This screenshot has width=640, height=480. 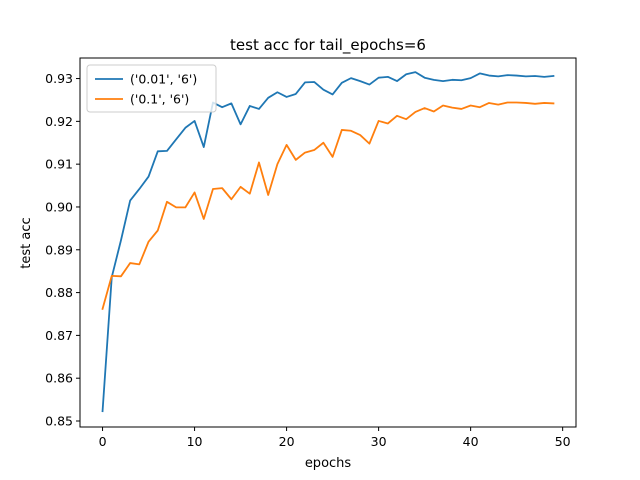 I want to click on legend: ('0.01', '6') ('0.1', '6'), so click(x=151, y=88).